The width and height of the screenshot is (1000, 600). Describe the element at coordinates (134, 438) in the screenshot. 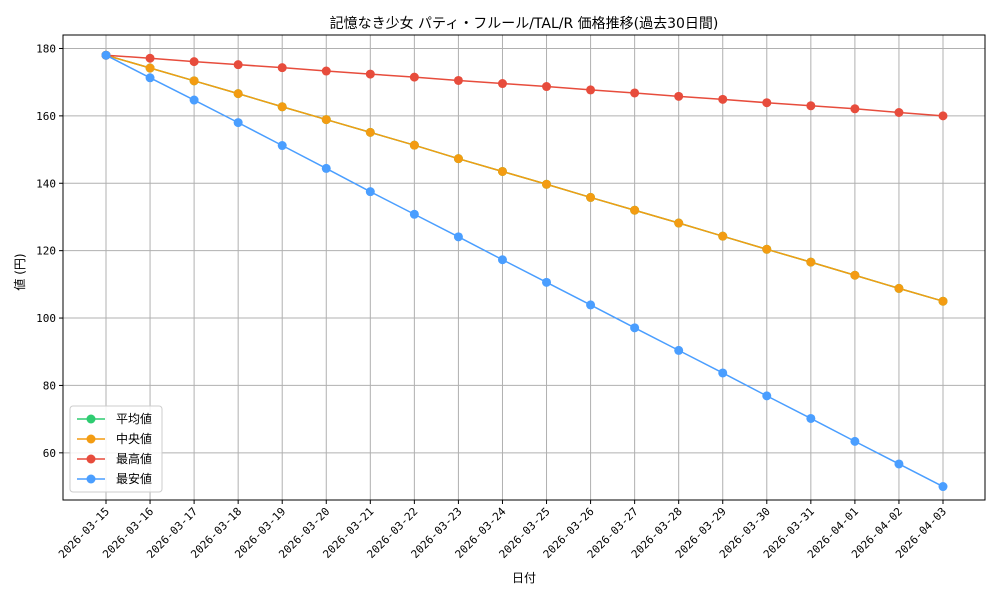

I see `legend-label: 中央値` at that location.